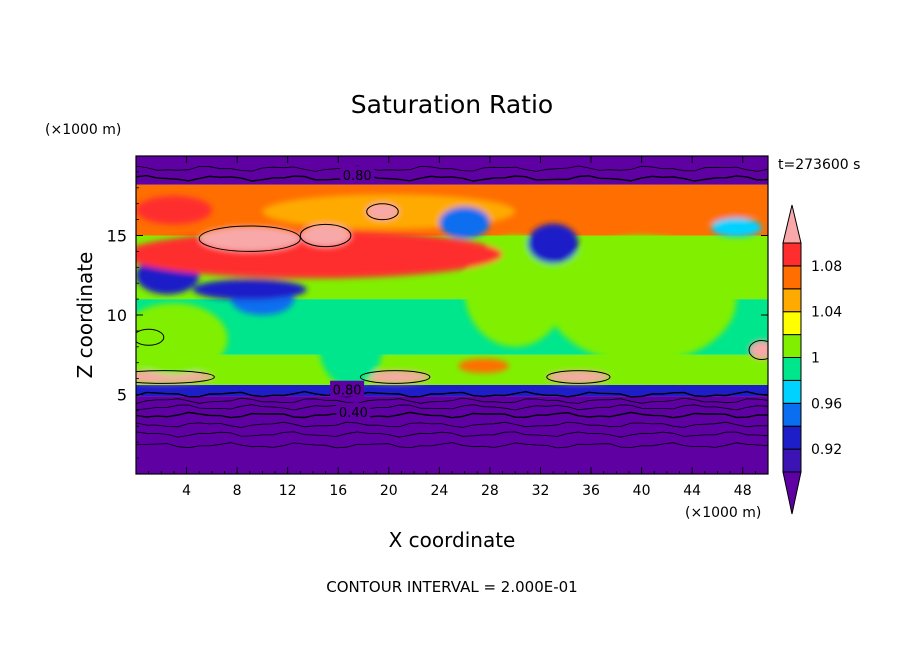 The height and width of the screenshot is (654, 904). What do you see at coordinates (692, 491) in the screenshot?
I see `x-tick-label: 44` at bounding box center [692, 491].